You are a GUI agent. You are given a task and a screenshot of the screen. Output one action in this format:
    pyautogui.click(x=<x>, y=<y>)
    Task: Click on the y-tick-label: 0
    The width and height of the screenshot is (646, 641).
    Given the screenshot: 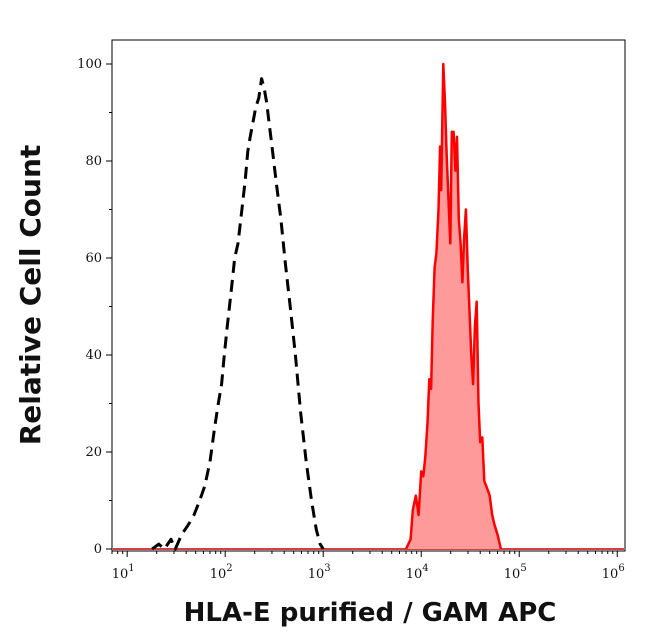 What is the action you would take?
    pyautogui.click(x=98, y=549)
    